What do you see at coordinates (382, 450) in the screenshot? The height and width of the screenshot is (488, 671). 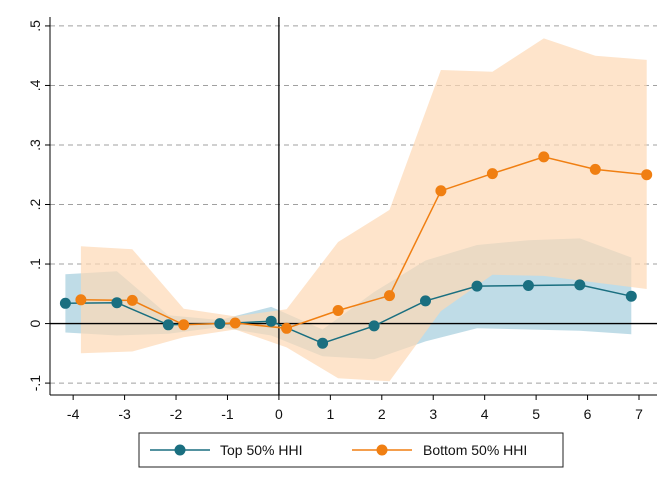 I see `legend-marker-bottom` at bounding box center [382, 450].